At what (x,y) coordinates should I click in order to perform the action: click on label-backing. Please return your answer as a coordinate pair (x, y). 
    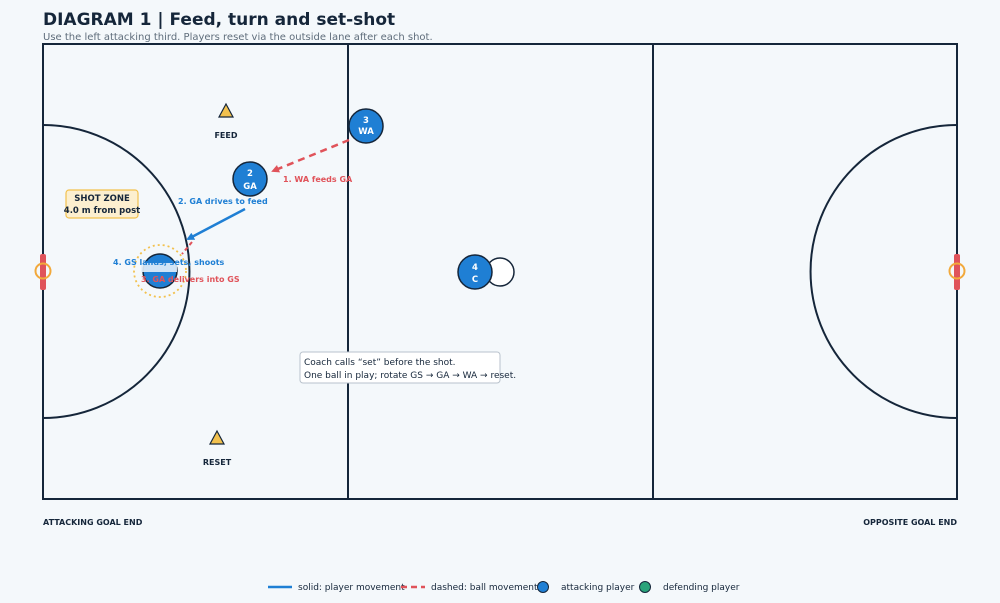
    Looking at the image, I should click on (159, 267).